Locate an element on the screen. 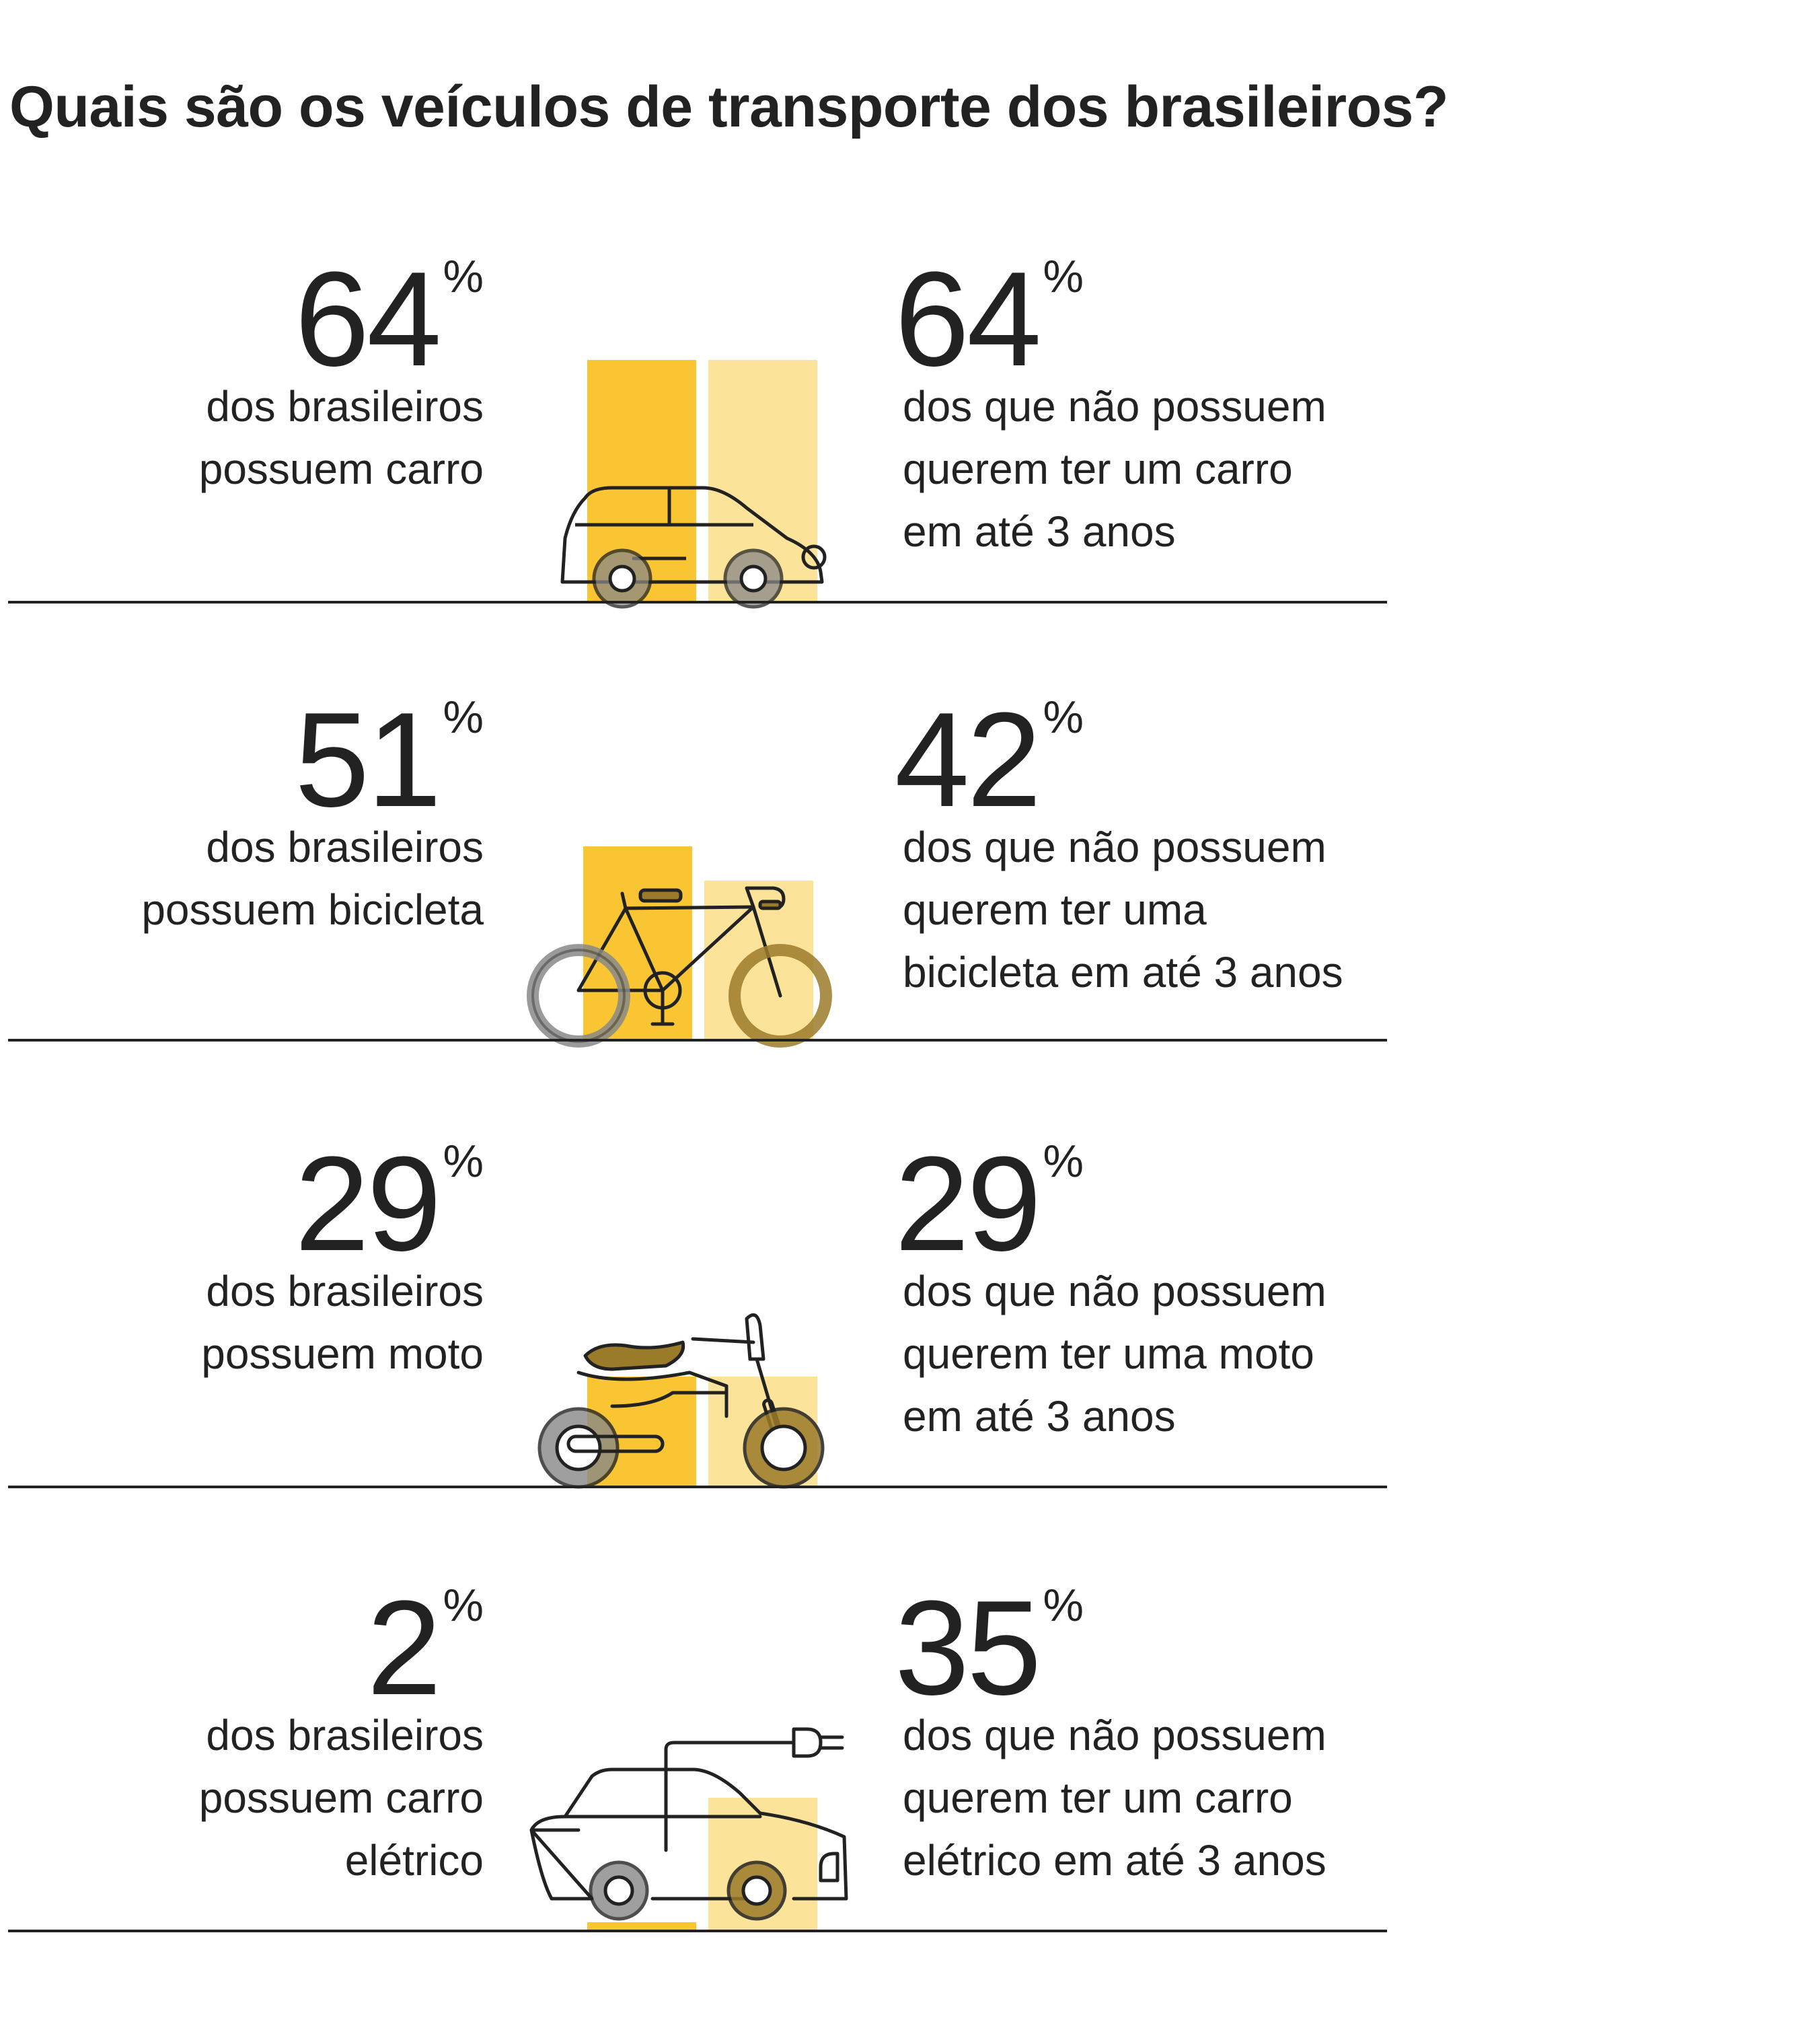 This screenshot has width=1794, height=2044. want-value-bicycle: 42% is located at coordinates (990, 760).